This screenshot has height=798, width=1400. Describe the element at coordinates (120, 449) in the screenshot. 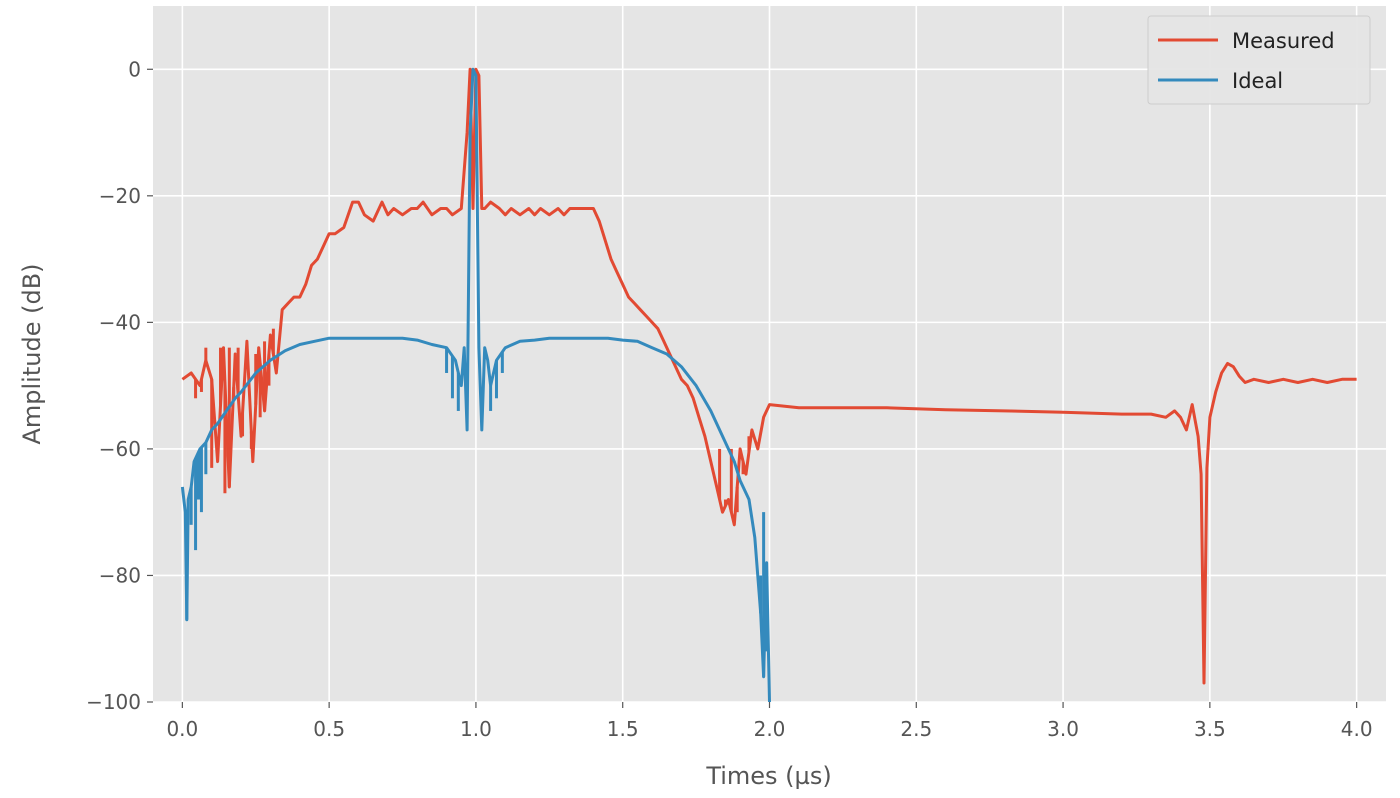

I see `y-tick-label: −60` at that location.